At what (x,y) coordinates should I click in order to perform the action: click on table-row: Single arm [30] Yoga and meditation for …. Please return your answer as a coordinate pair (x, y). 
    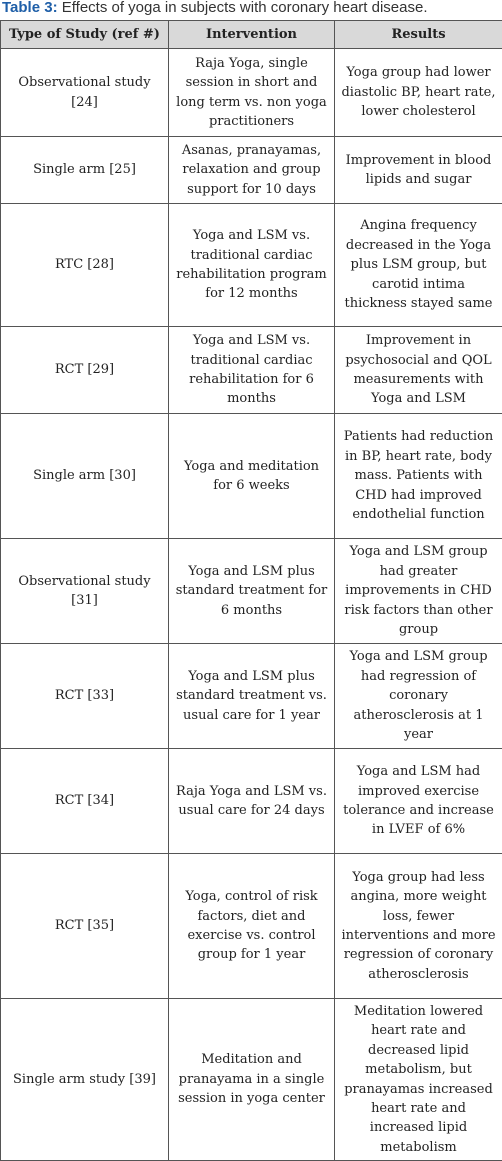
    Looking at the image, I should click on (251, 476).